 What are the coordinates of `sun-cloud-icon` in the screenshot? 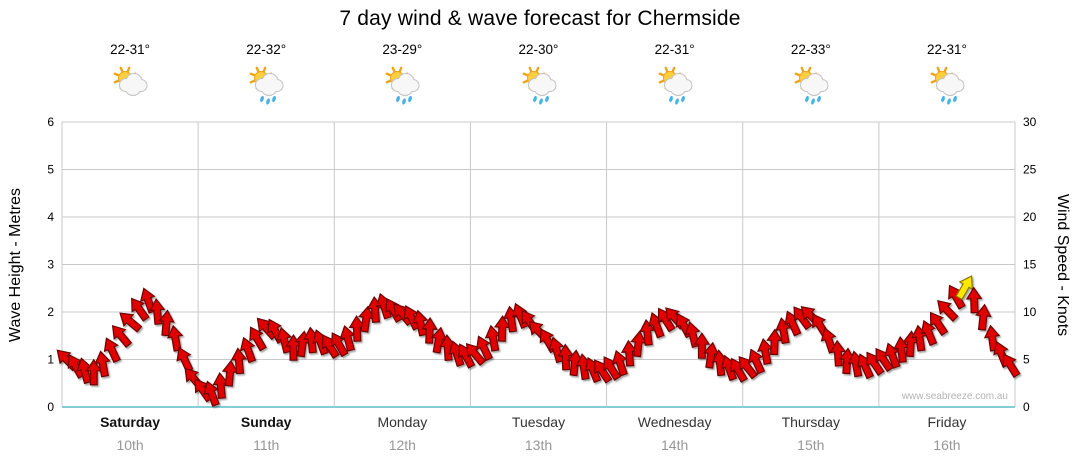 It's located at (130, 81).